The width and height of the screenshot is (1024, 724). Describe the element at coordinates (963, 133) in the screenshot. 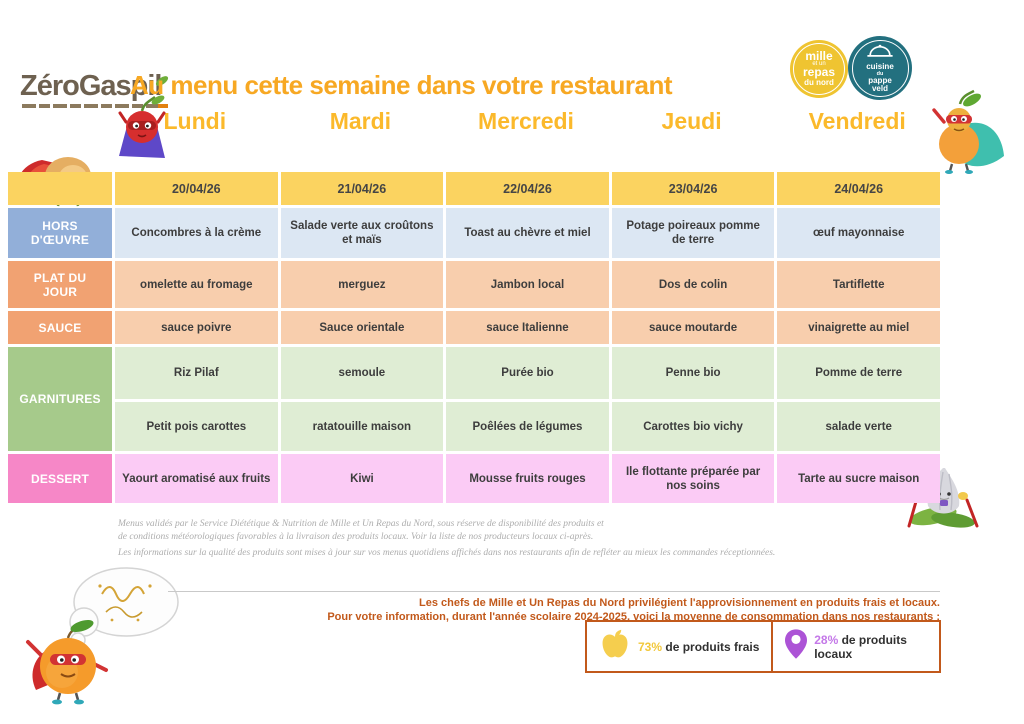

I see `pear-mascot-image` at that location.